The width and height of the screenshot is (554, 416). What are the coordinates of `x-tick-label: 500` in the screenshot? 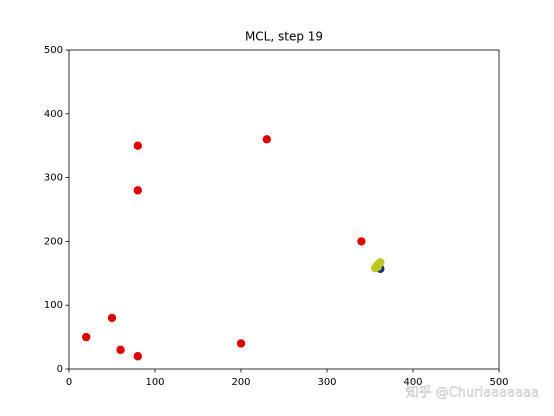 It's located at (498, 382).